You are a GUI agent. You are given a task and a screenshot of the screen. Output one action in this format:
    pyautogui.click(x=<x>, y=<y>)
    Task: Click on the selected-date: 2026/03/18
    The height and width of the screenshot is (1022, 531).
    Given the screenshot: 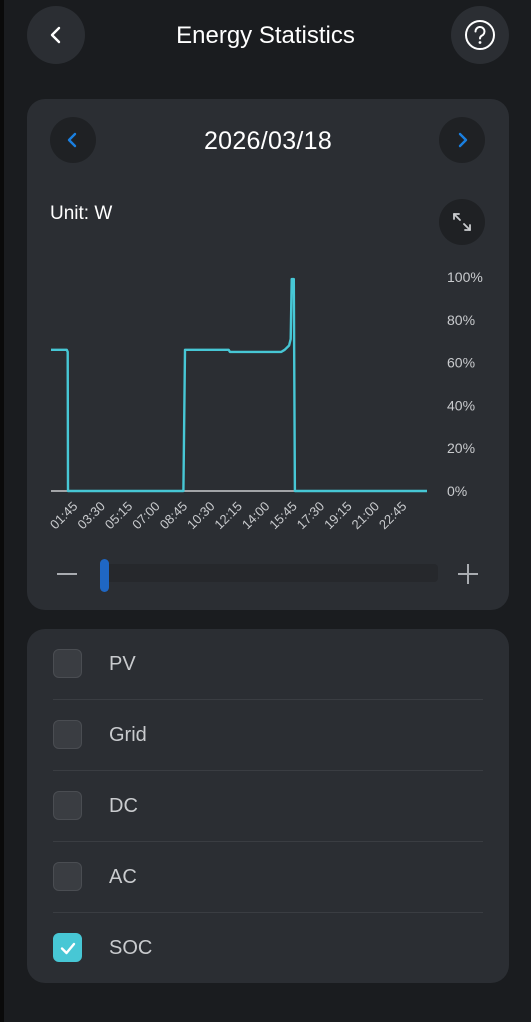 What is the action you would take?
    pyautogui.click(x=268, y=141)
    